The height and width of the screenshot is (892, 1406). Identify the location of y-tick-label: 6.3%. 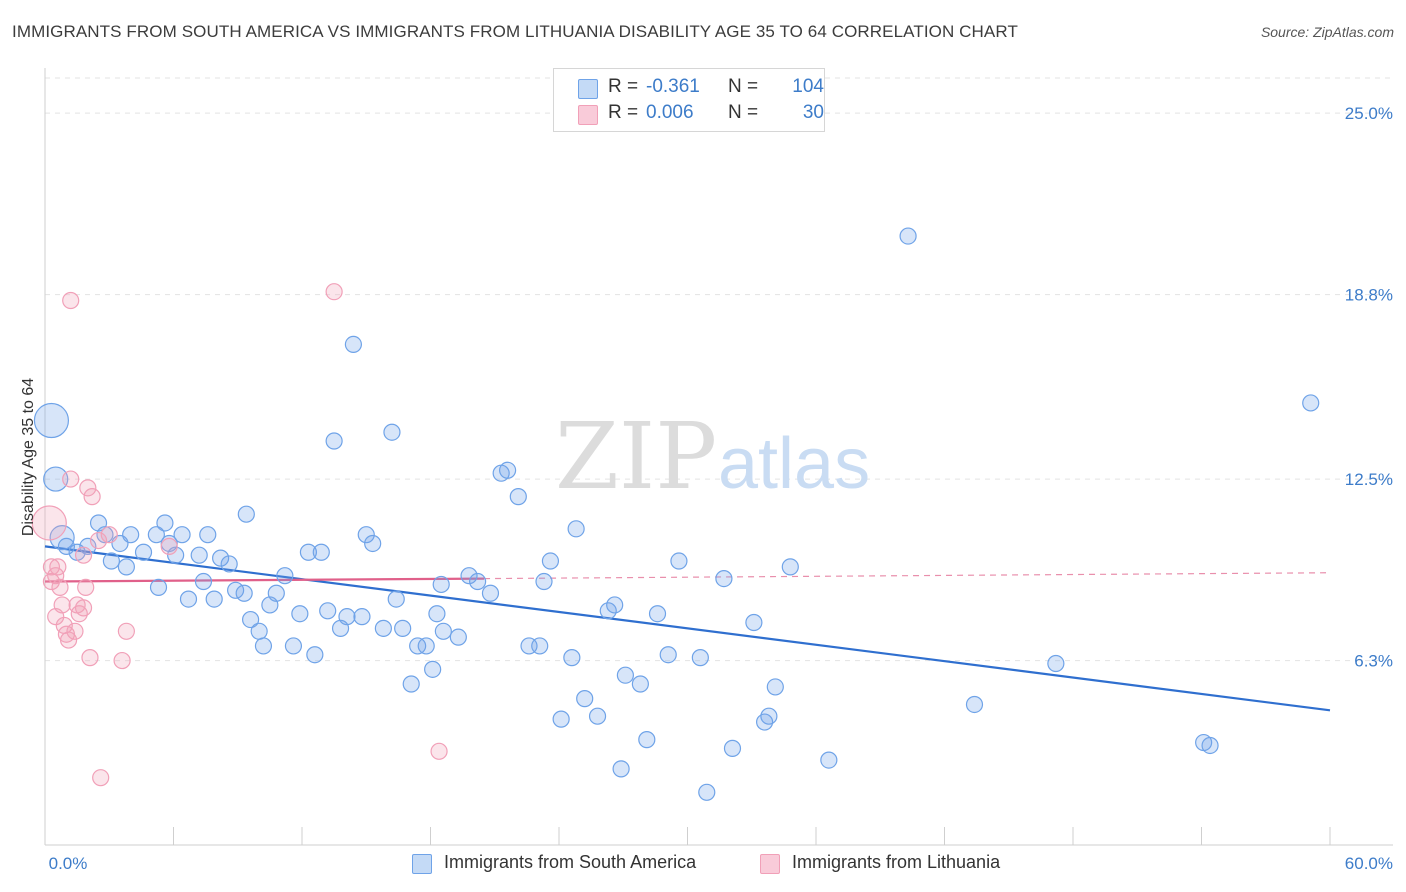
(1373, 661).